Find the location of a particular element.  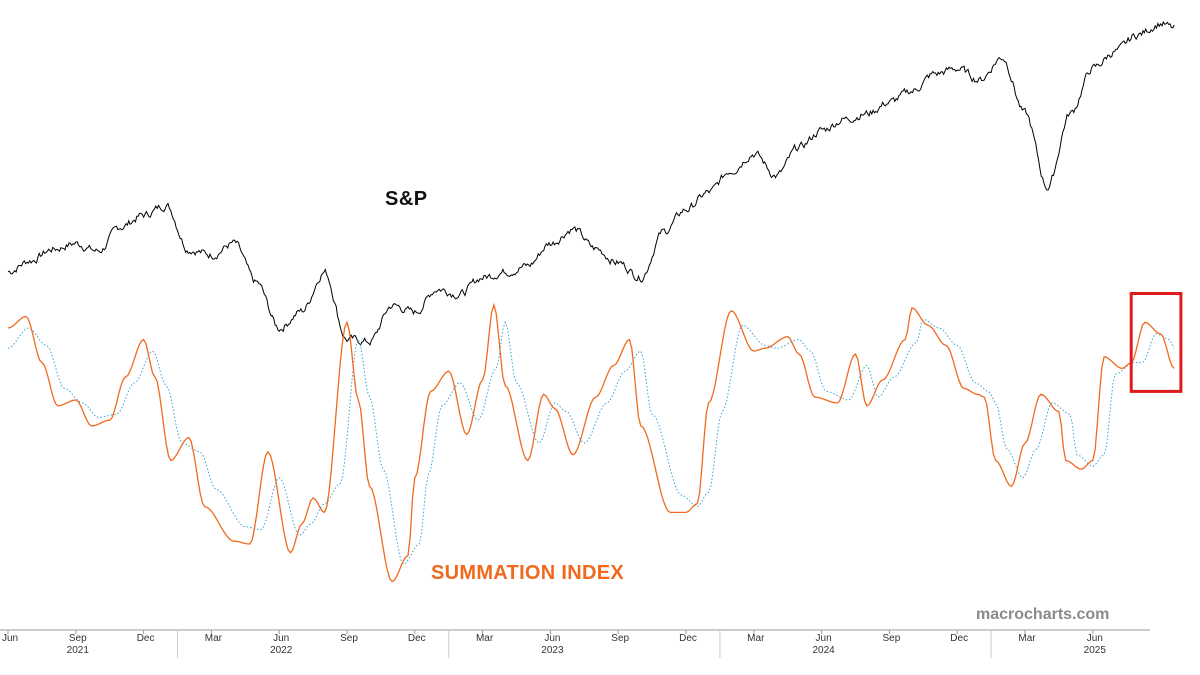

sp-series-label: S&P is located at coordinates (406, 199).